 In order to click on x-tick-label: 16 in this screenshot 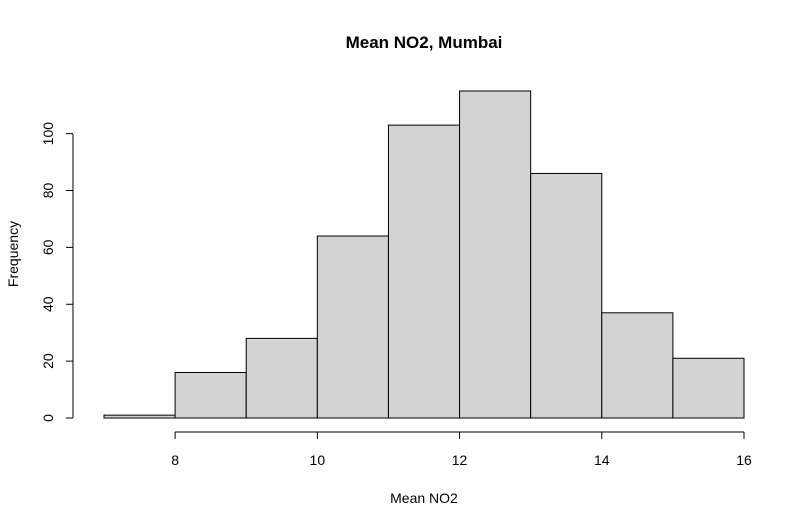, I will do `click(744, 460)`.